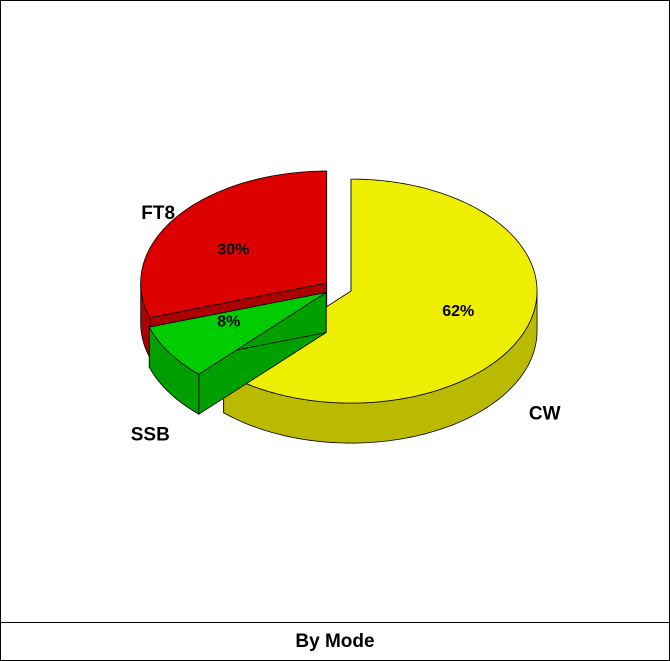 The image size is (670, 661). What do you see at coordinates (158, 213) in the screenshot?
I see `legend-label: FT8` at bounding box center [158, 213].